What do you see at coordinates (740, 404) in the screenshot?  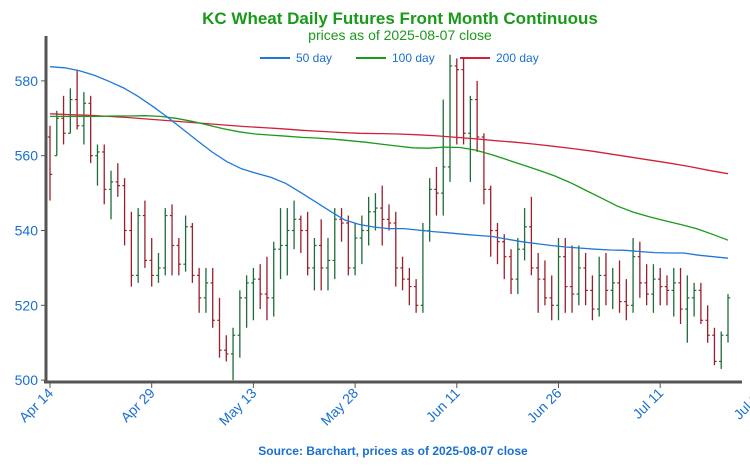 I see `x-tick-label: Jul 25` at bounding box center [740, 404].